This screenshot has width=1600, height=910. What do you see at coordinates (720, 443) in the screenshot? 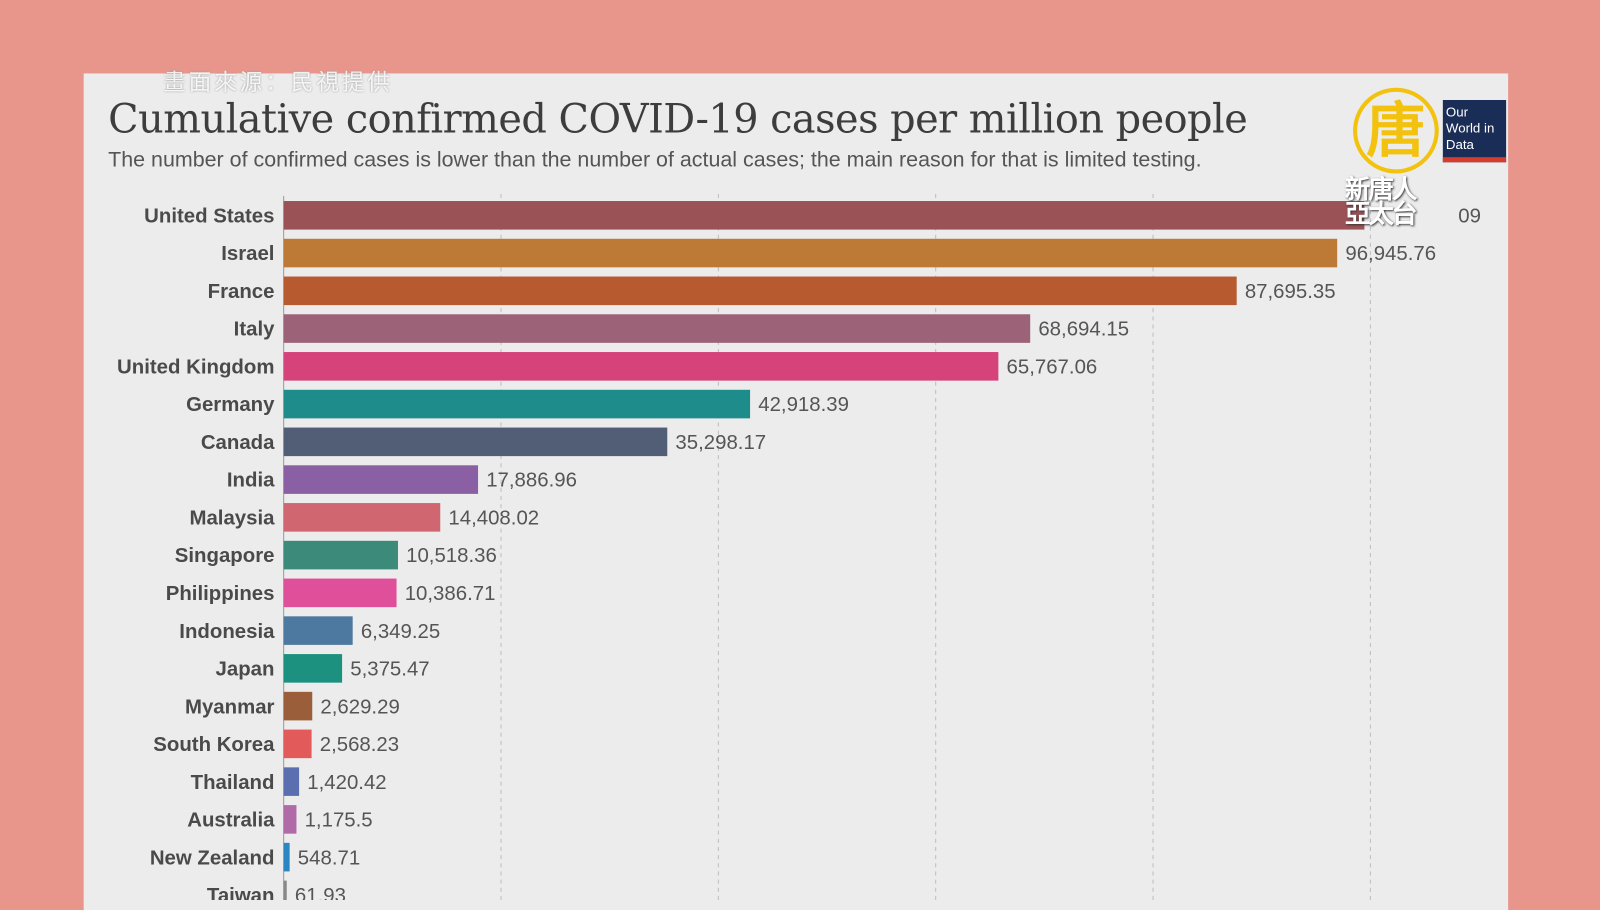
I see `value-label: 35,298.17` at bounding box center [720, 443].